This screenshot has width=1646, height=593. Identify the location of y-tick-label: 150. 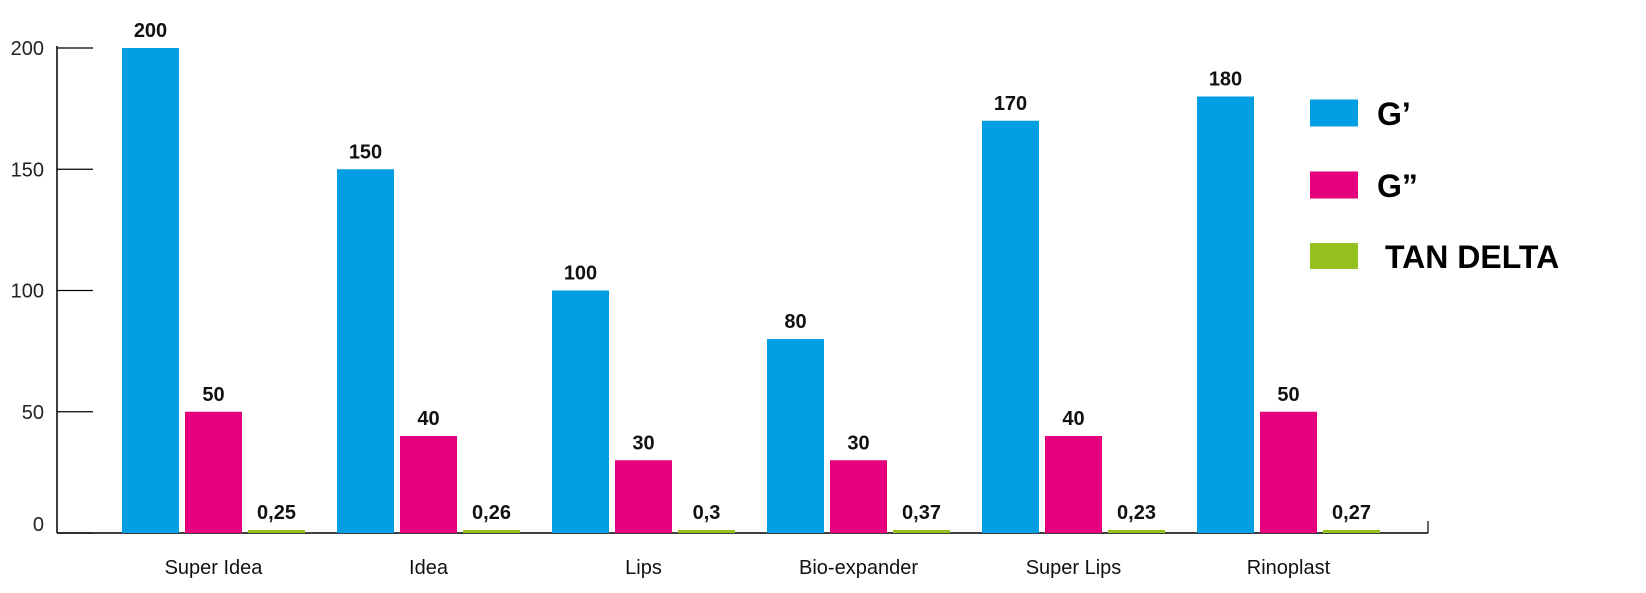
(27, 170).